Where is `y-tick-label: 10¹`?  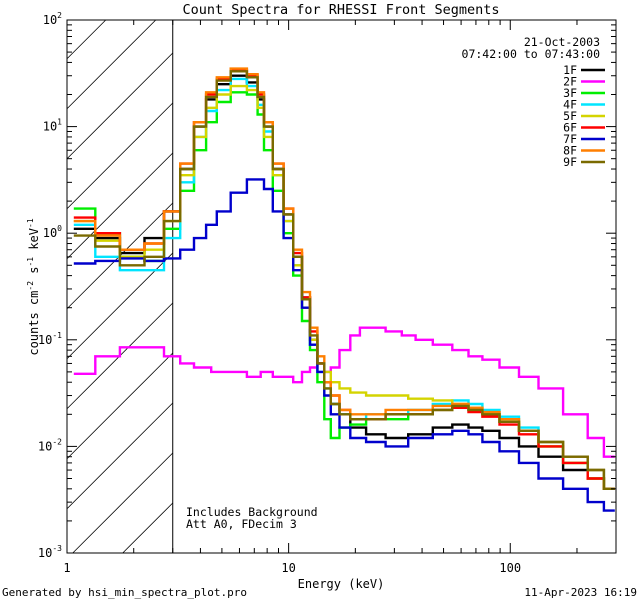 y-tick-label: 10¹ is located at coordinates (52, 126).